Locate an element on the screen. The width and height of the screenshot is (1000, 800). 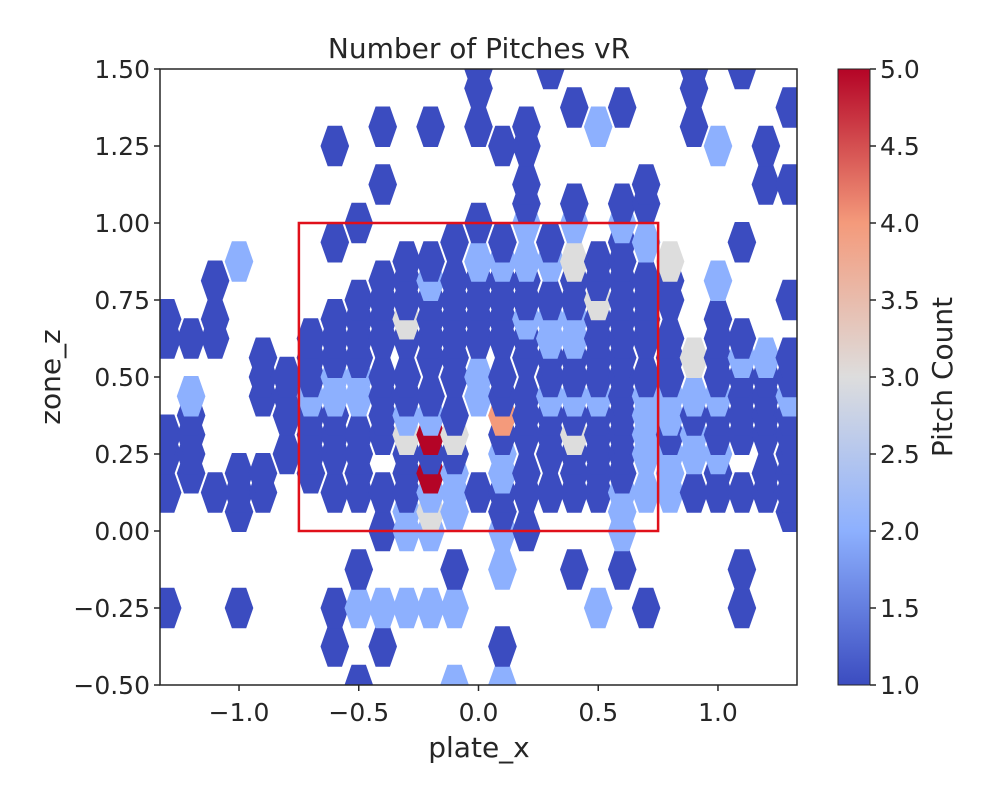
strike-zone-box is located at coordinates (478, 377).